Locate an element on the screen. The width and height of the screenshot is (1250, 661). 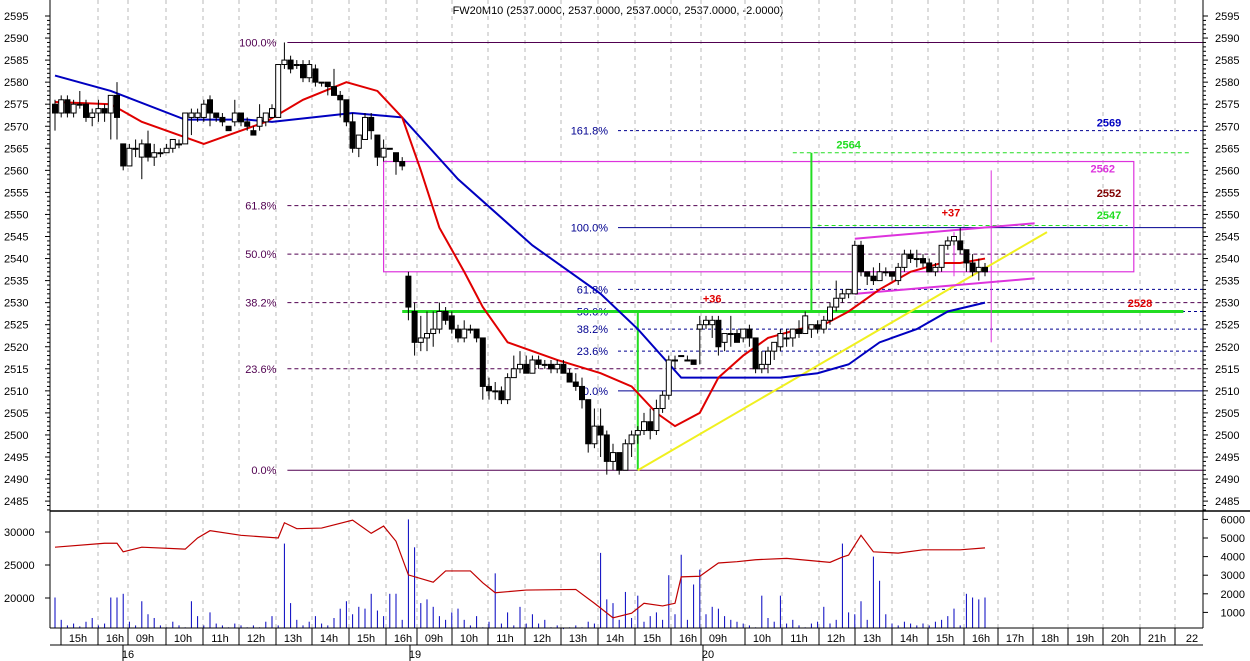
y-tick-label-right: 2550 is located at coordinates (1227, 215).